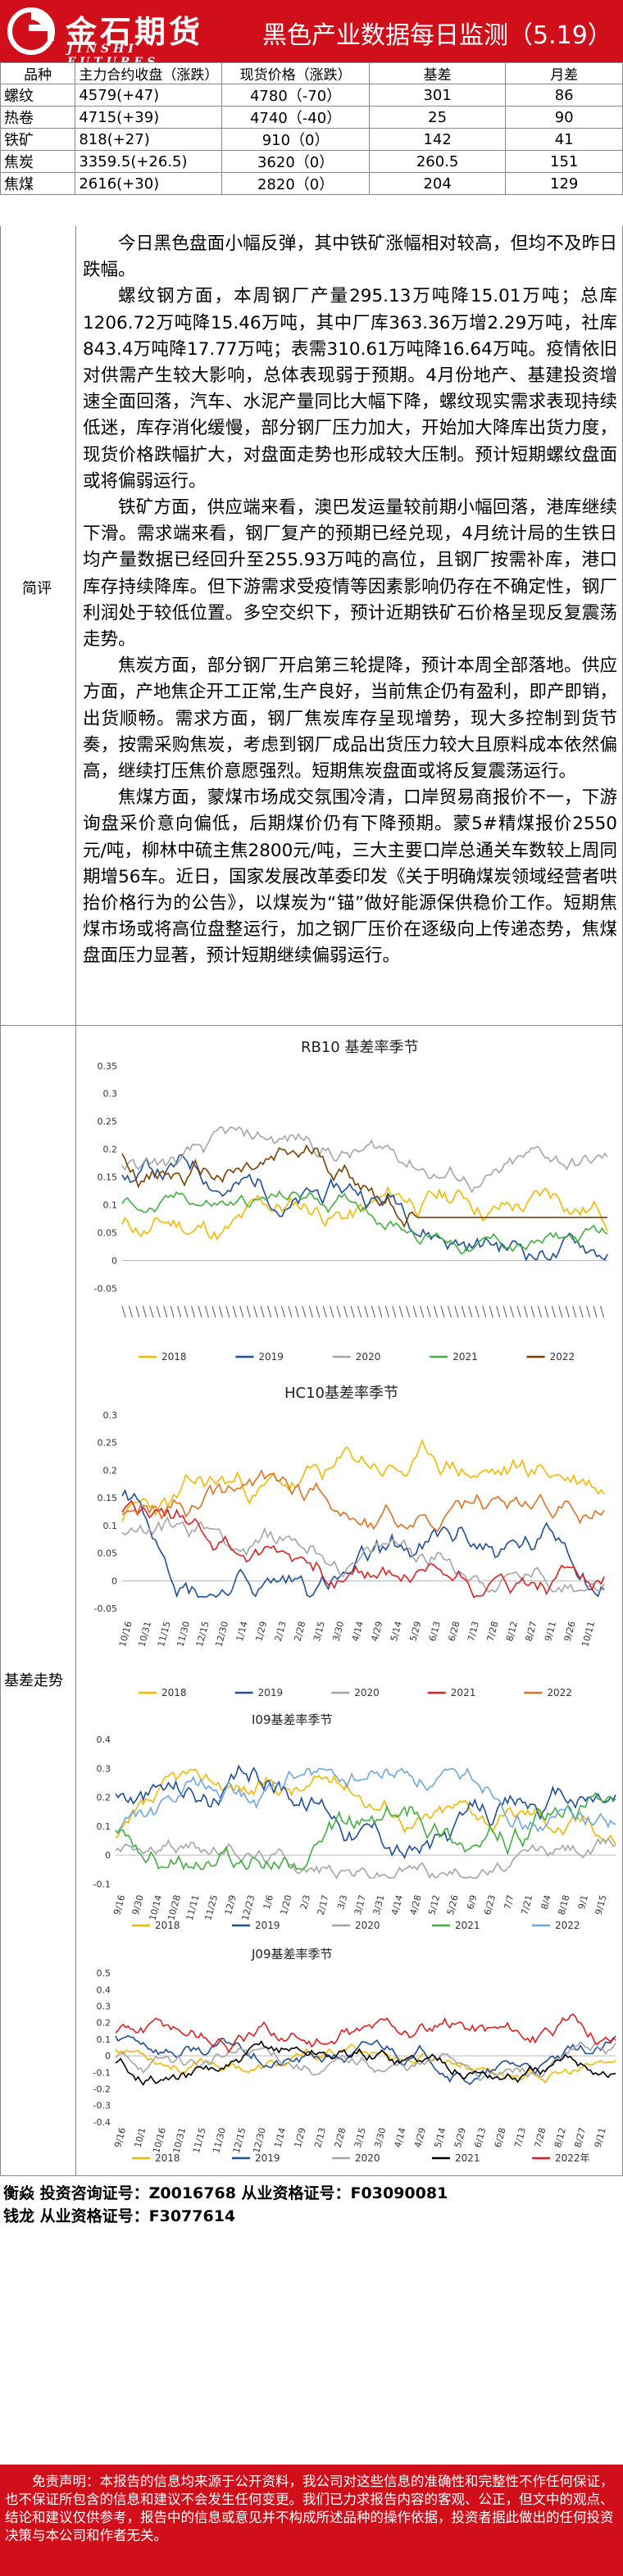 The image size is (623, 2576). What do you see at coordinates (324, 1904) in the screenshot?
I see `x-tick-label: 2/17` at bounding box center [324, 1904].